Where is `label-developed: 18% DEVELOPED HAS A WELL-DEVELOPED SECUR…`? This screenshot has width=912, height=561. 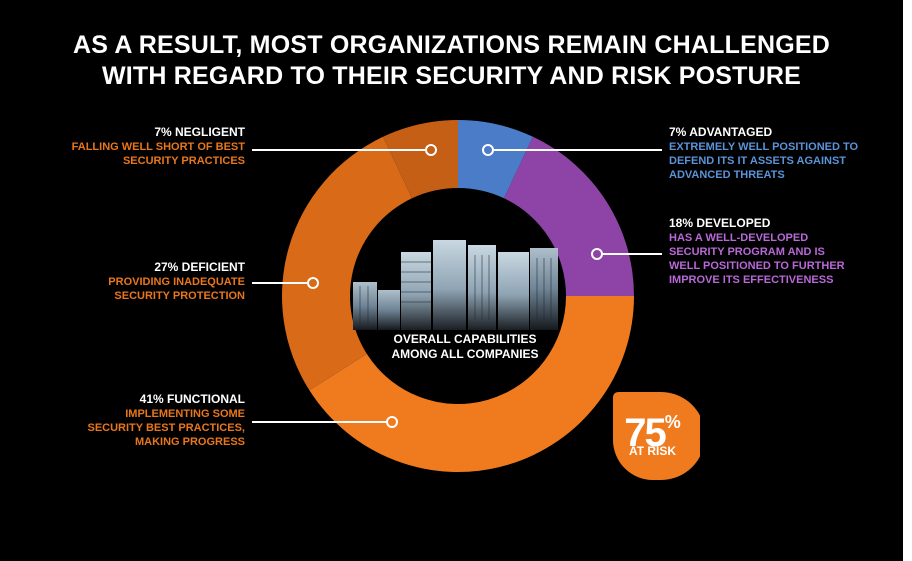 label-developed: 18% DEVELOPED HAS A WELL-DEVELOPED SECUR… is located at coordinates (781, 251).